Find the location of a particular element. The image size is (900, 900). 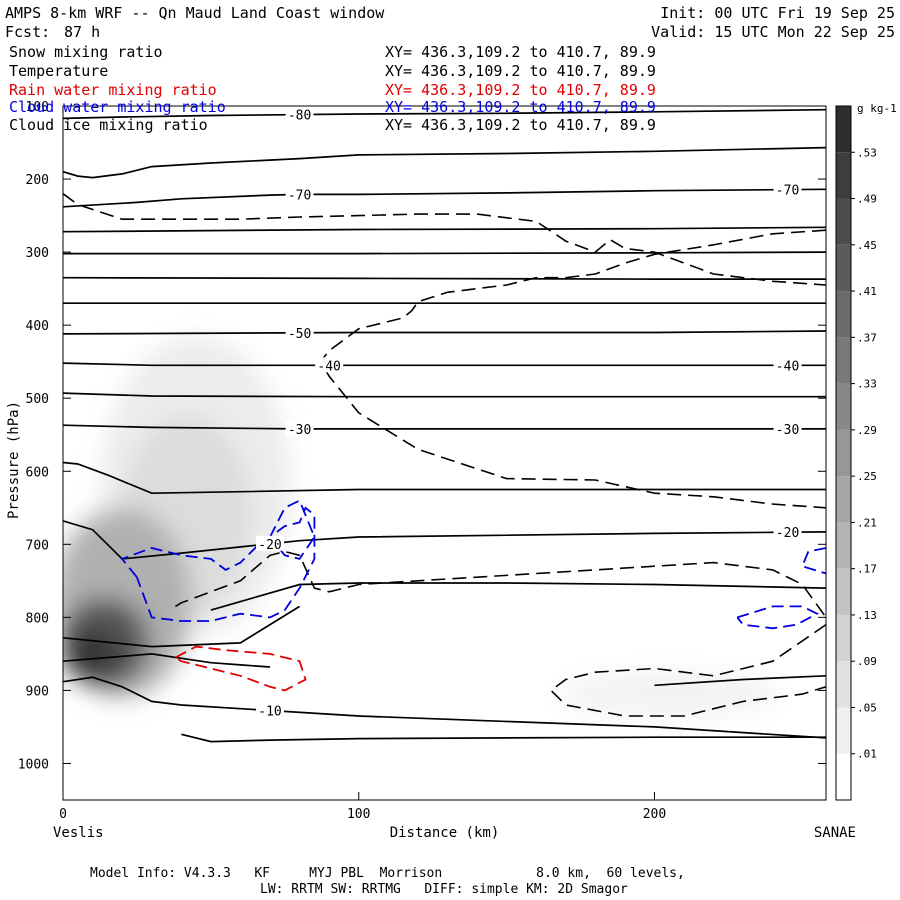

x-tick-label: 0 is located at coordinates (63, 814).